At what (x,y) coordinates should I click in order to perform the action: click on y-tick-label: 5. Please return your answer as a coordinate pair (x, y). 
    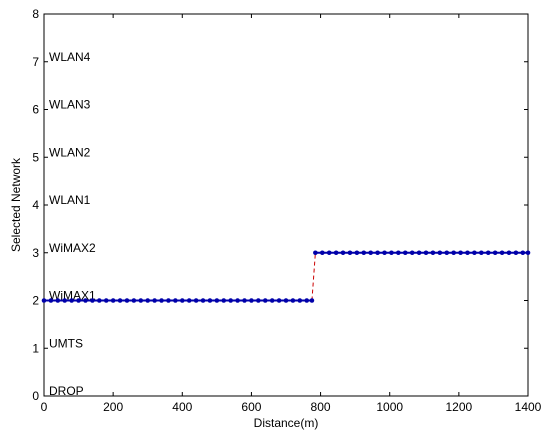
    Looking at the image, I should click on (35, 157).